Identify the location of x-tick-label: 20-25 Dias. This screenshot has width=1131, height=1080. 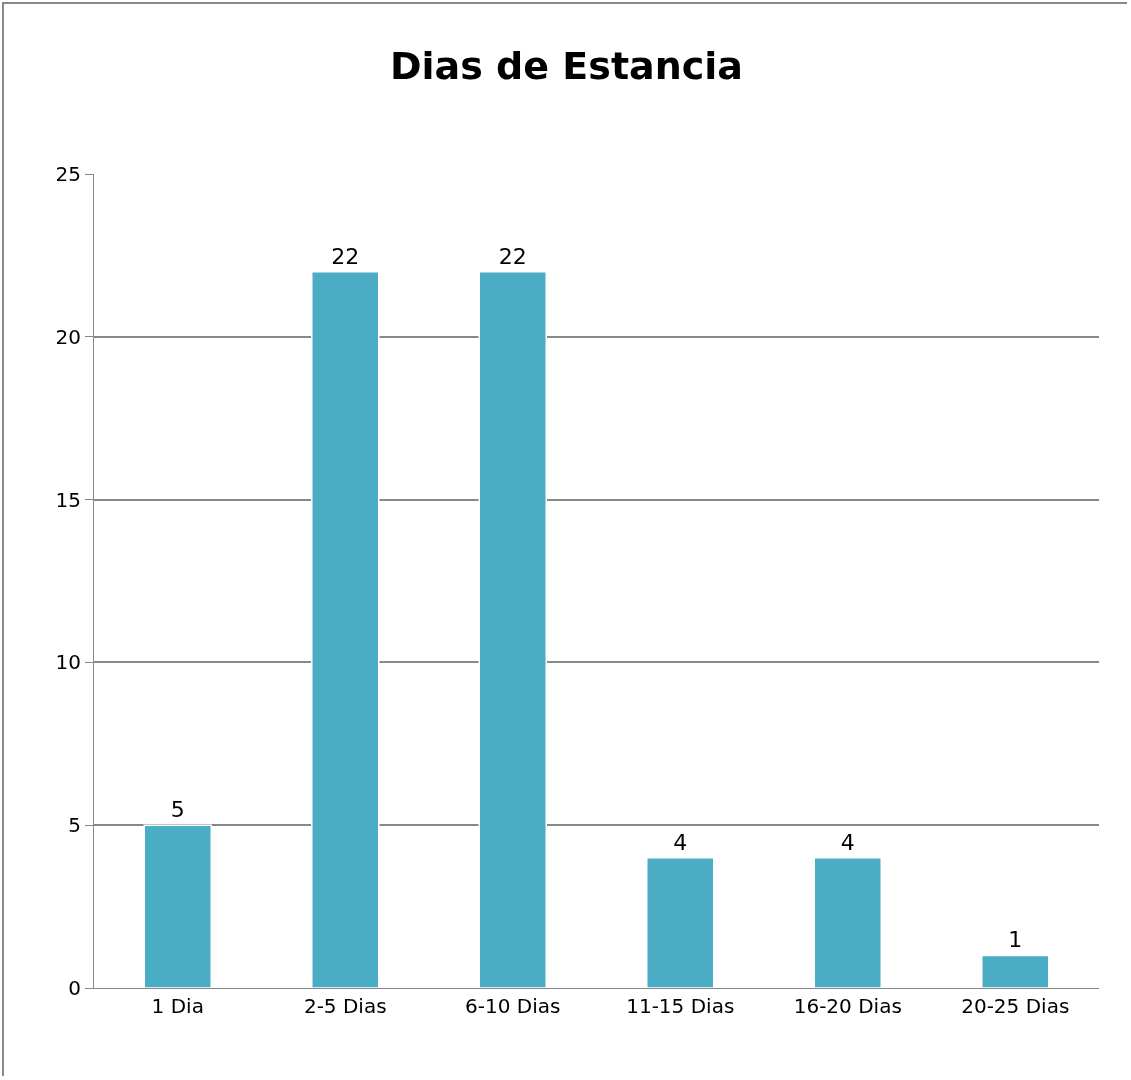
(1015, 1006).